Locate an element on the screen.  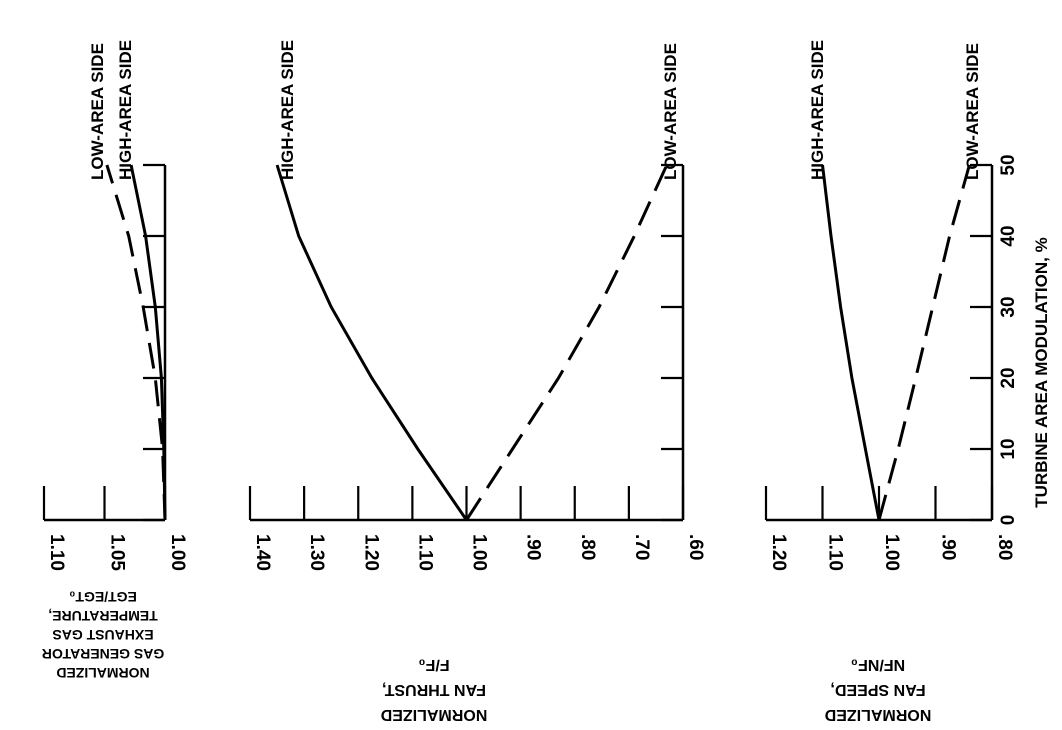
y-tick-label: 30 is located at coordinates (1008, 306).